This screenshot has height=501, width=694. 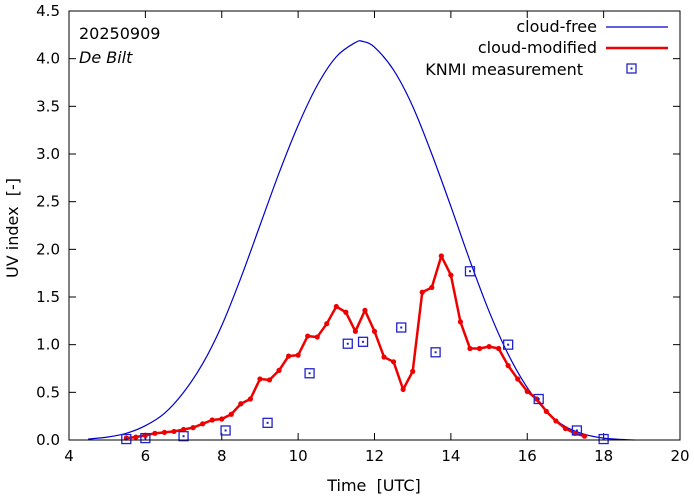 I want to click on x-tick-label: 6, so click(x=146, y=456).